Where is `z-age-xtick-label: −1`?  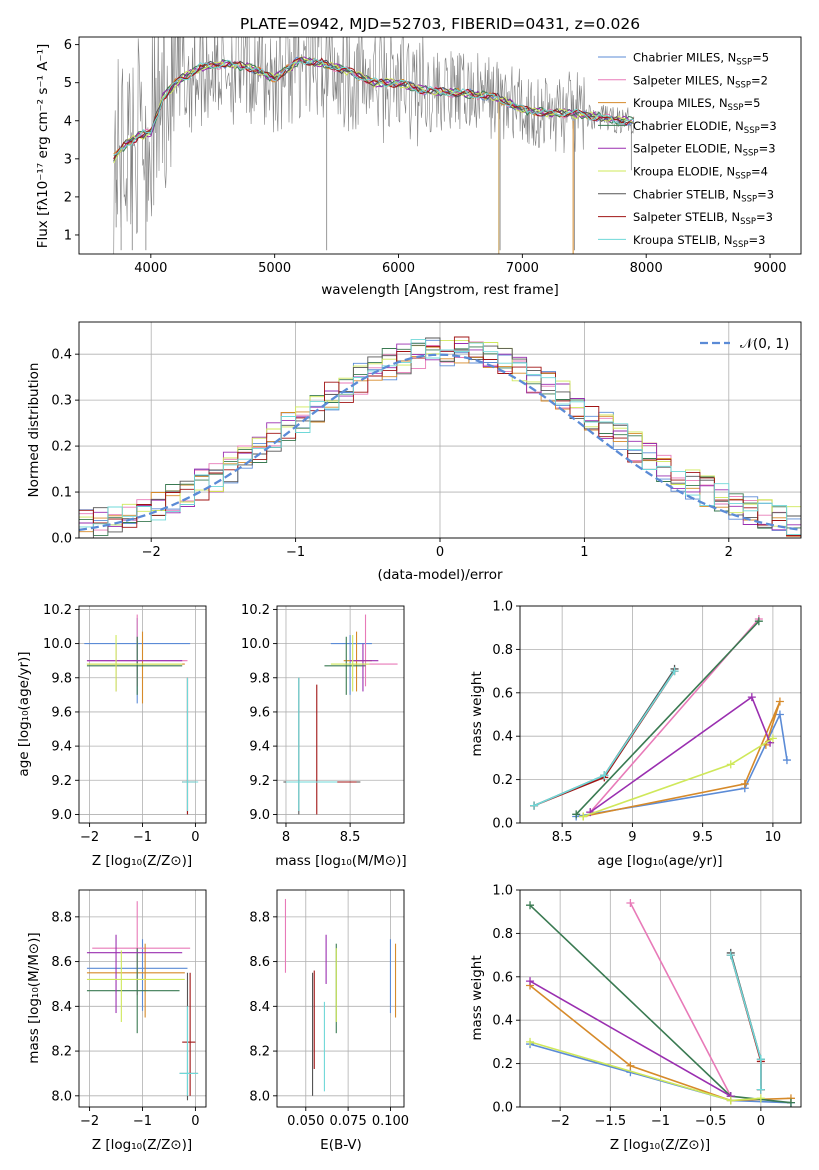
z-age-xtick-label: −1 is located at coordinates (142, 837).